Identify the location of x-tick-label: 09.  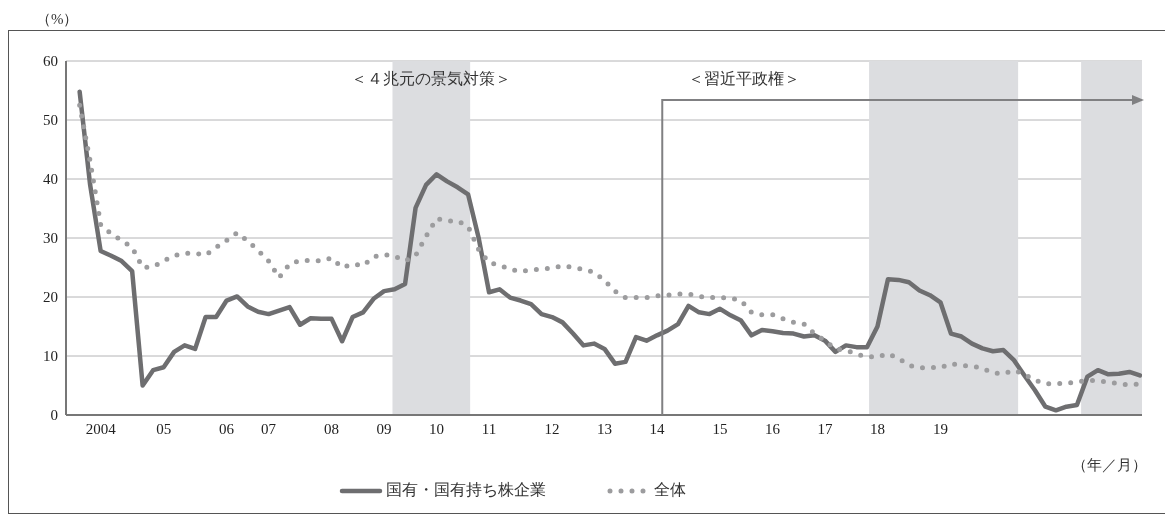
(384, 428).